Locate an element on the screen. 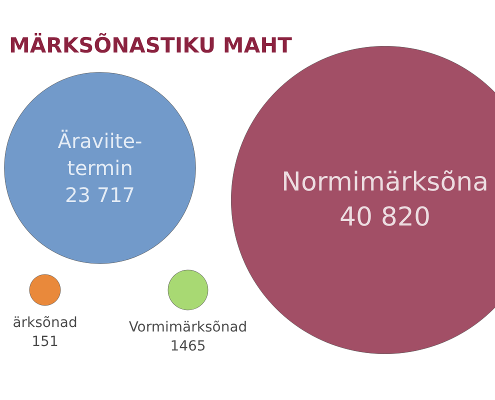  category-label: ärksõnad is located at coordinates (45, 323).